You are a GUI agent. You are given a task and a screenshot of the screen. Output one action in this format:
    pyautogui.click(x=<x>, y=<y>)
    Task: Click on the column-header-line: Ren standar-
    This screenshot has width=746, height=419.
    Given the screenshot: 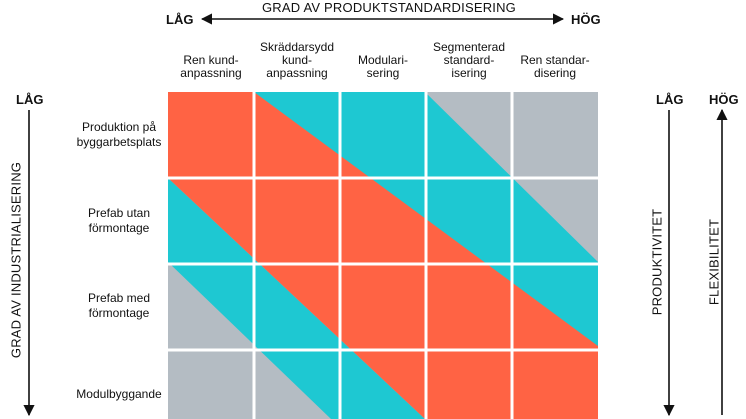 What is the action you would take?
    pyautogui.click(x=555, y=60)
    